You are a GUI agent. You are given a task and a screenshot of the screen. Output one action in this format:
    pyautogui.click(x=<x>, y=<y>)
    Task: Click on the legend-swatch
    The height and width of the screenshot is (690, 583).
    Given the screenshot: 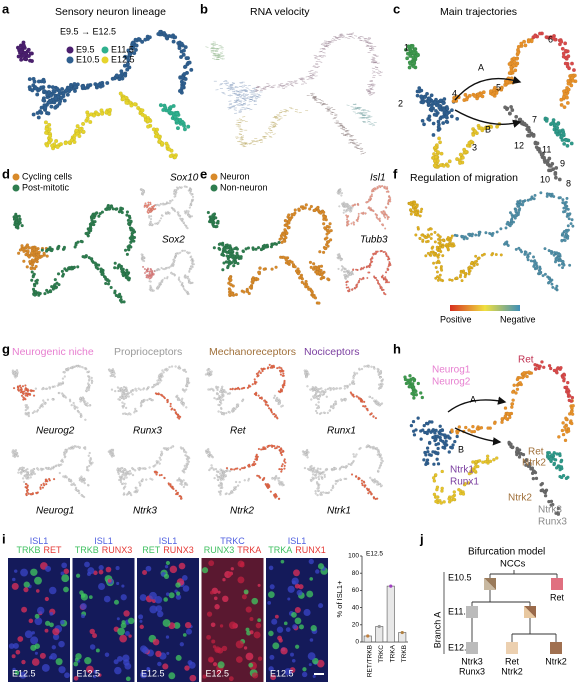 What is the action you would take?
    pyautogui.click(x=70, y=50)
    